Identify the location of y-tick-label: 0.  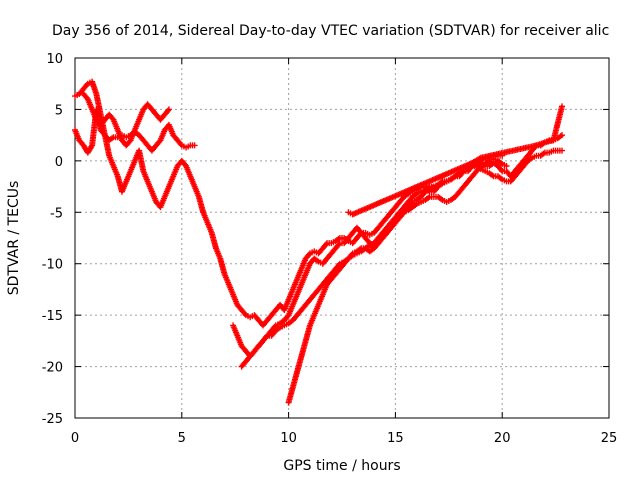
(59, 162).